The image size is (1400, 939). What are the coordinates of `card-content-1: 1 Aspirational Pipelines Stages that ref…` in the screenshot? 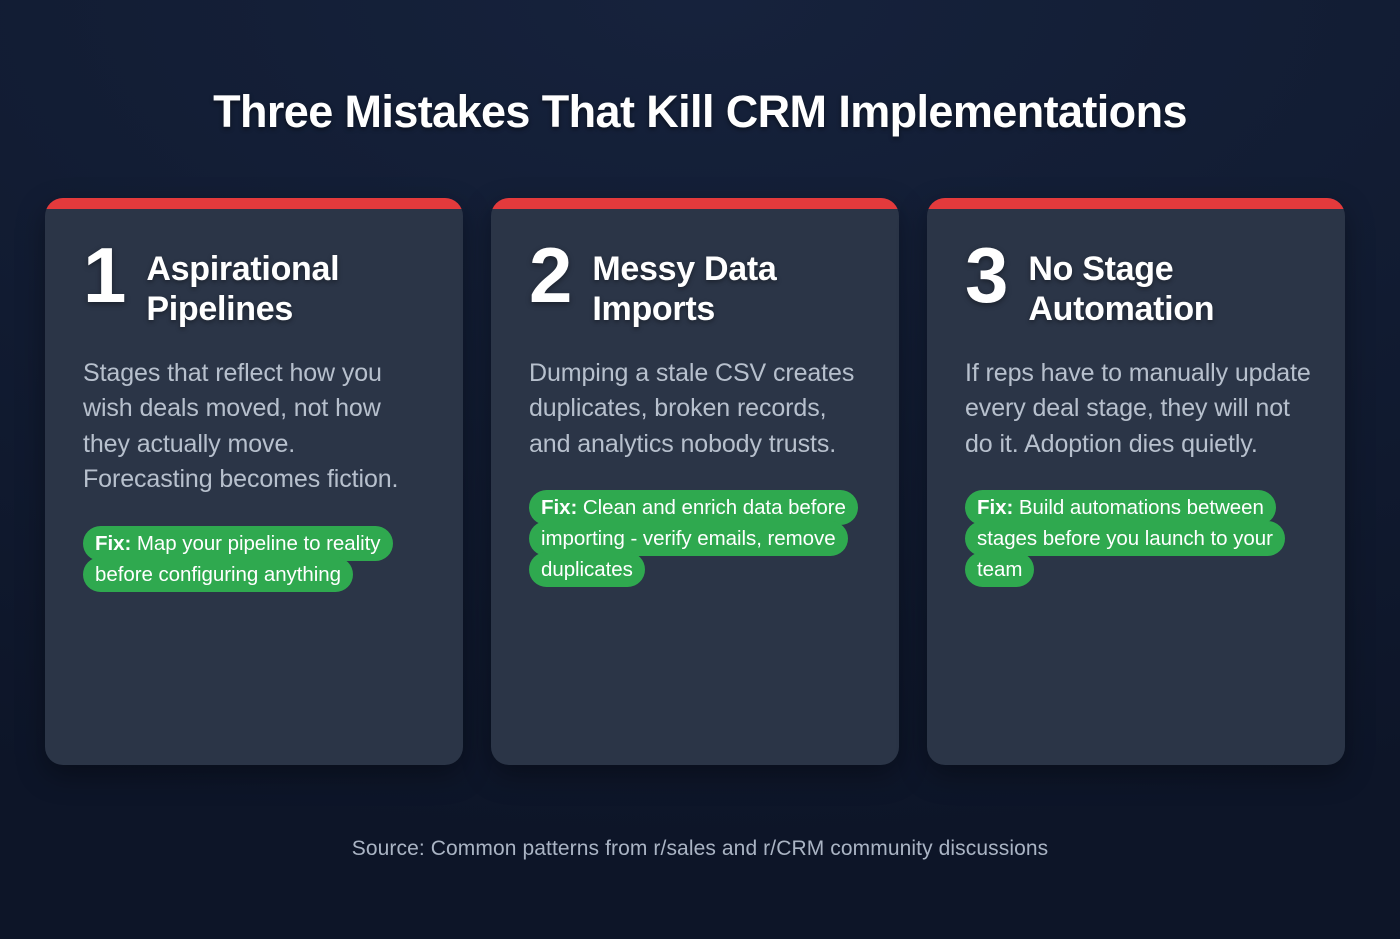 It's located at (254, 416).